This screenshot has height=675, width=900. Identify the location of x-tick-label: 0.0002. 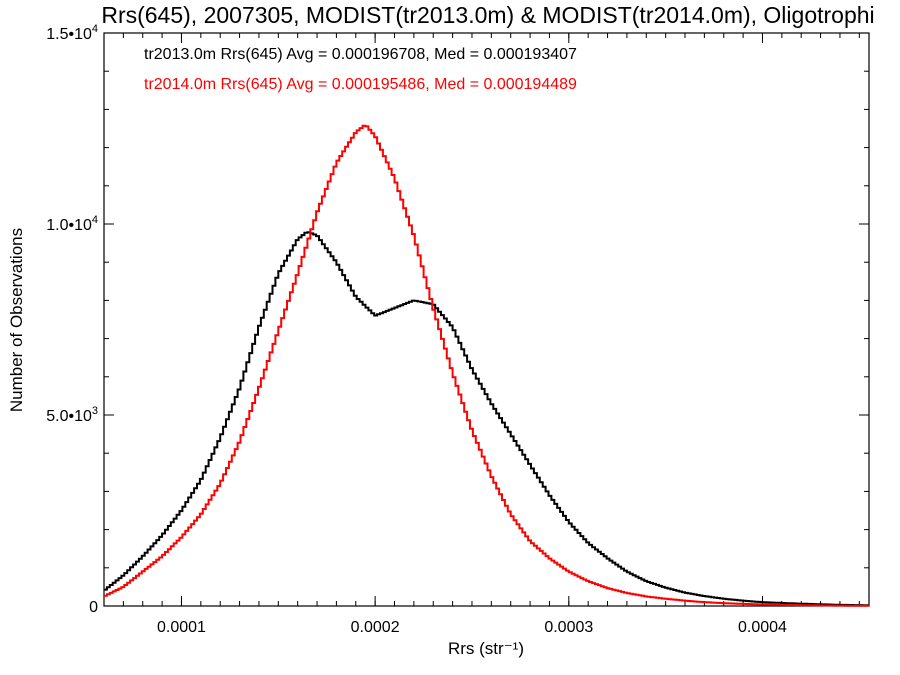
(375, 627).